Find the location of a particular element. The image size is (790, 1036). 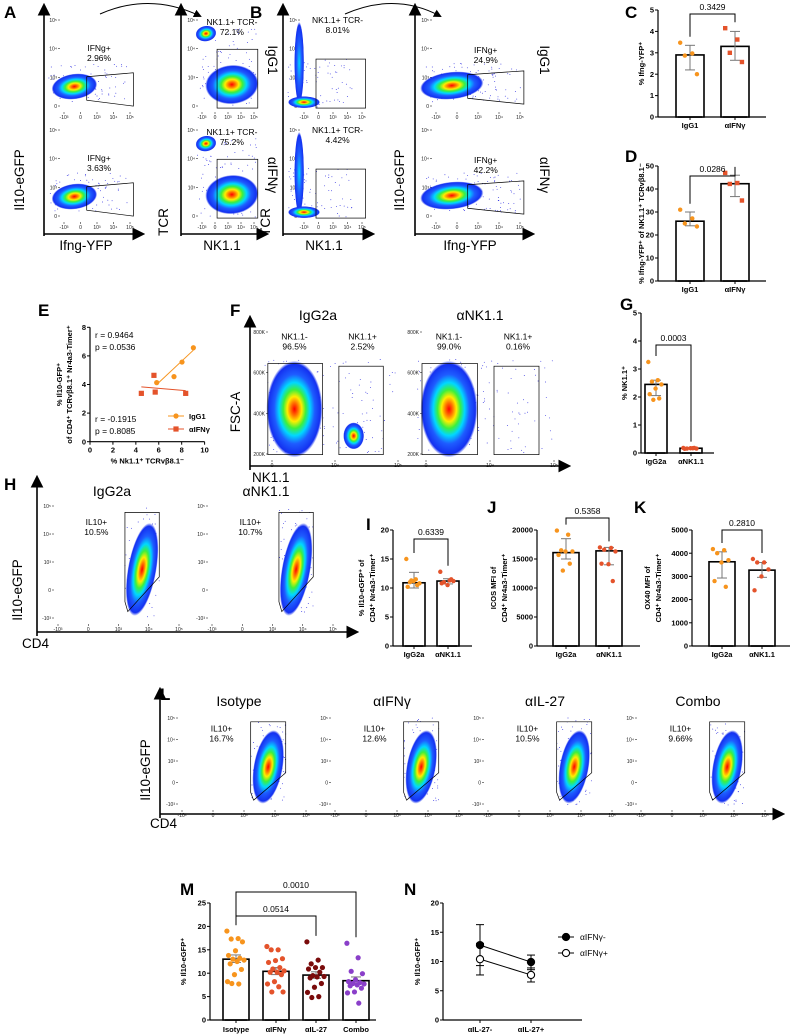

y-tick-label: 3 is located at coordinates (635, 369).